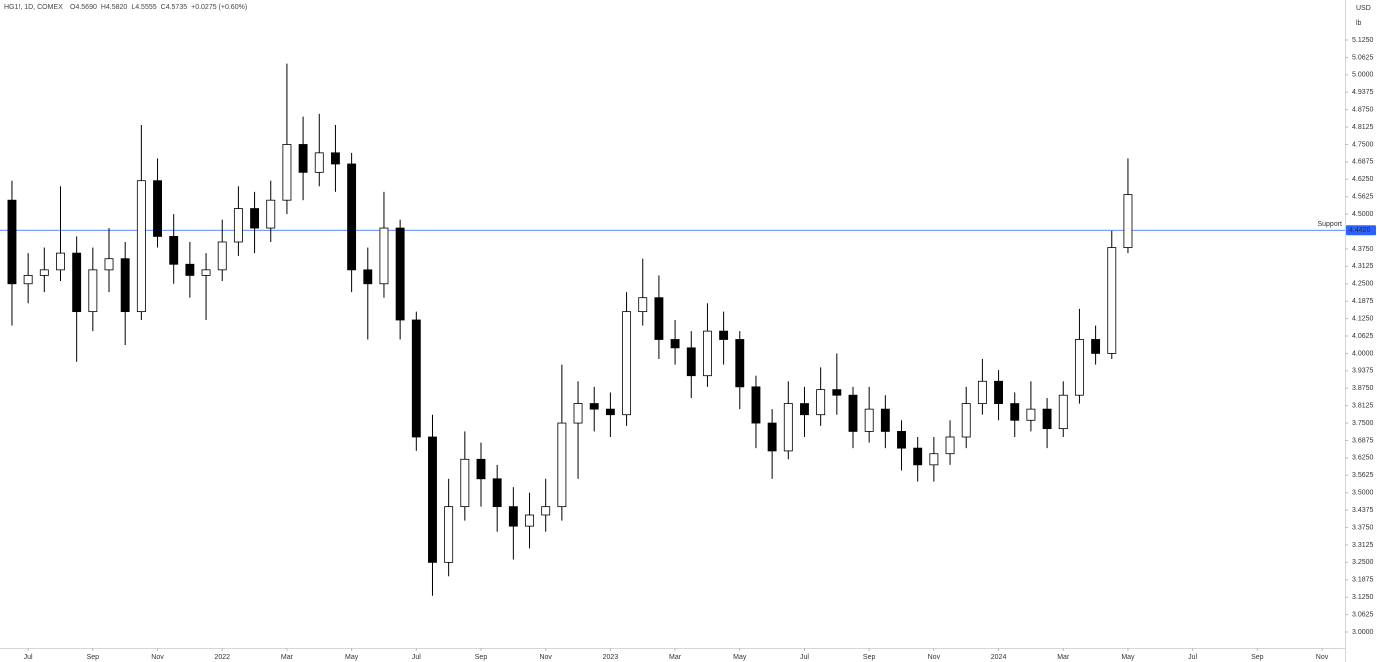  What do you see at coordinates (1363, 162) in the screenshot?
I see `y-tick-label: 4.6875` at bounding box center [1363, 162].